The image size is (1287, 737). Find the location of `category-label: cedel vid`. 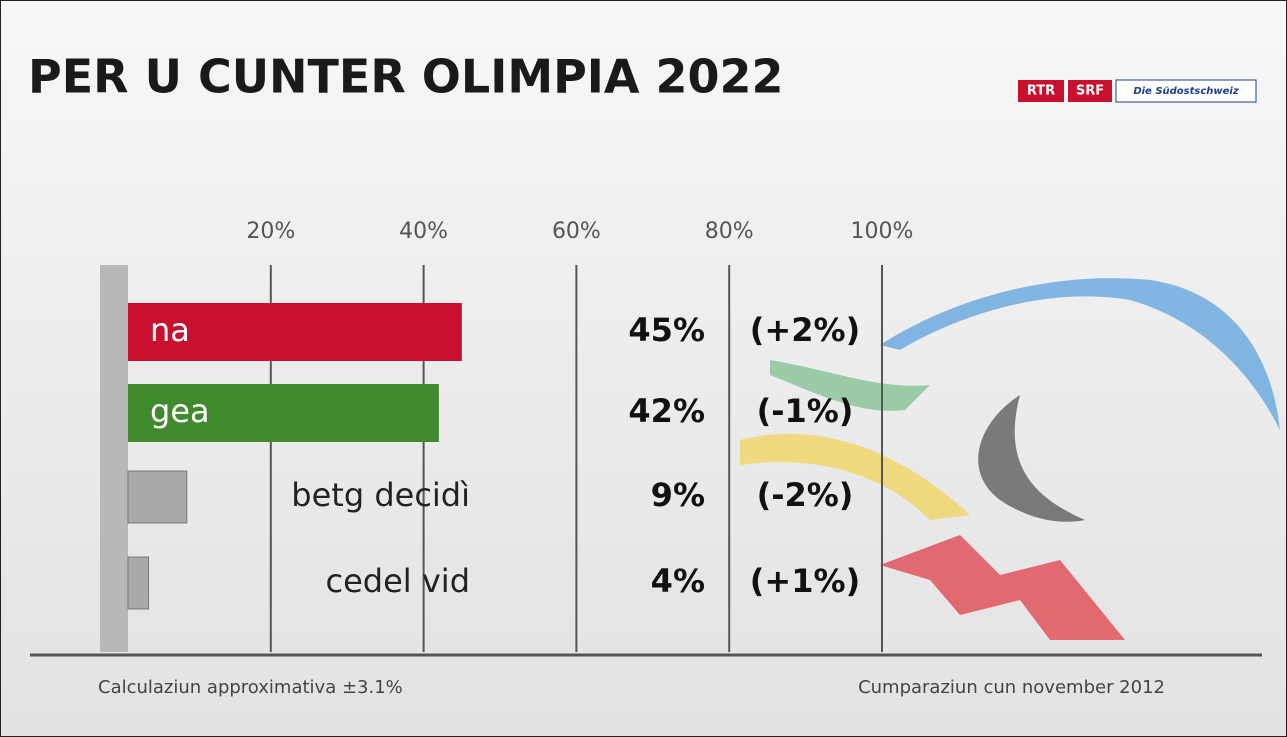

category-label: cedel vid is located at coordinates (398, 581).